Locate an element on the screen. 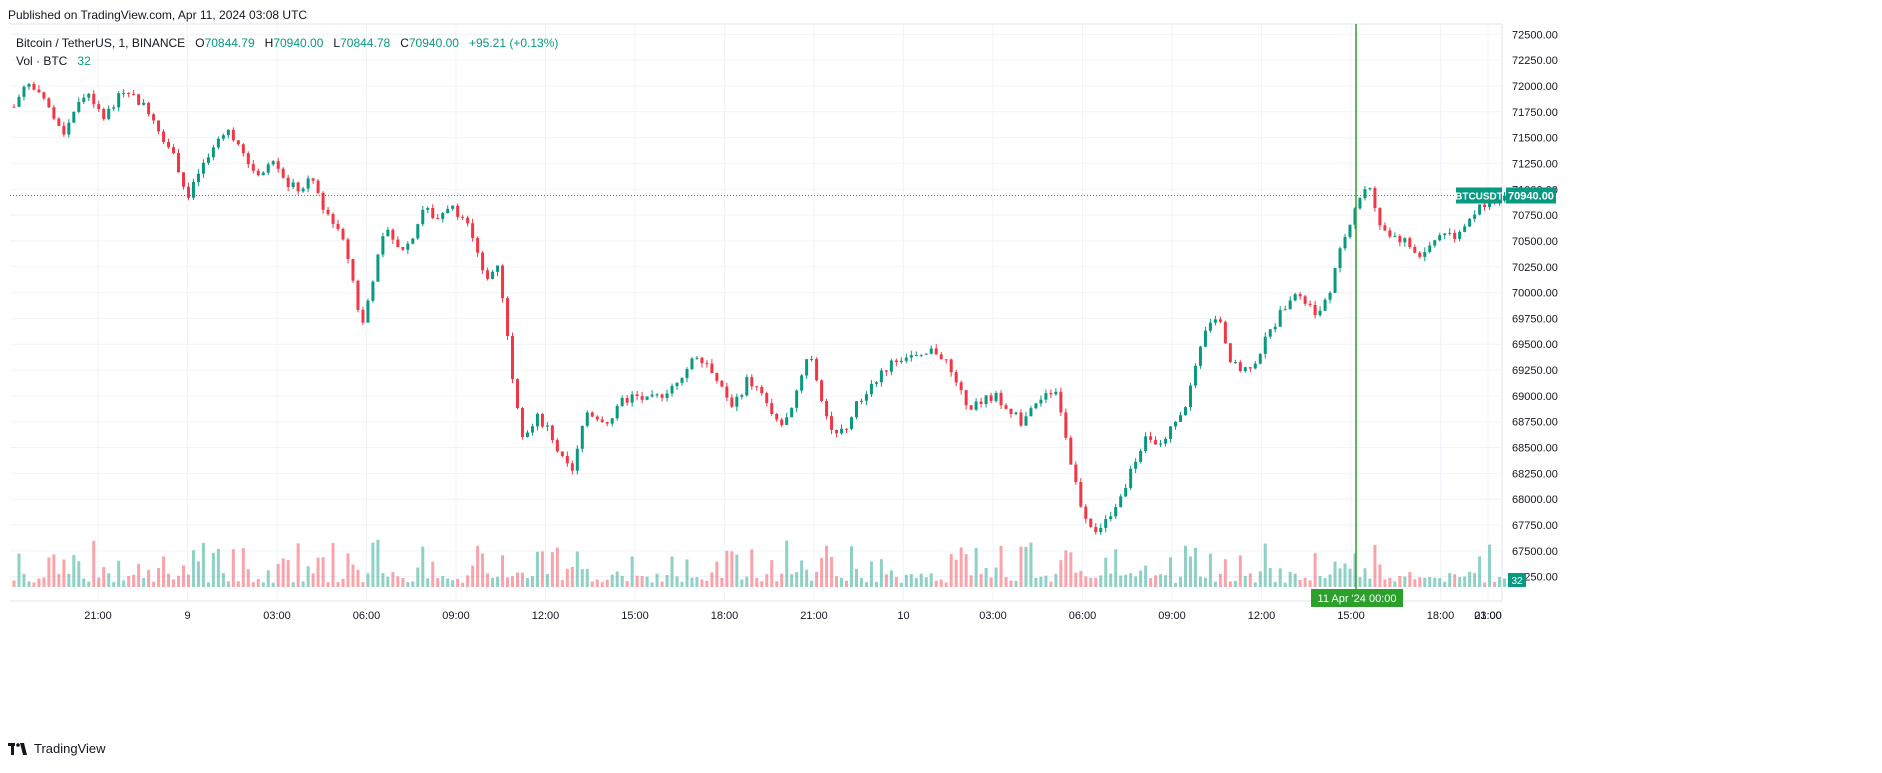 This screenshot has height=773, width=1882. x-tick-label: 03:00 is located at coordinates (993, 616).